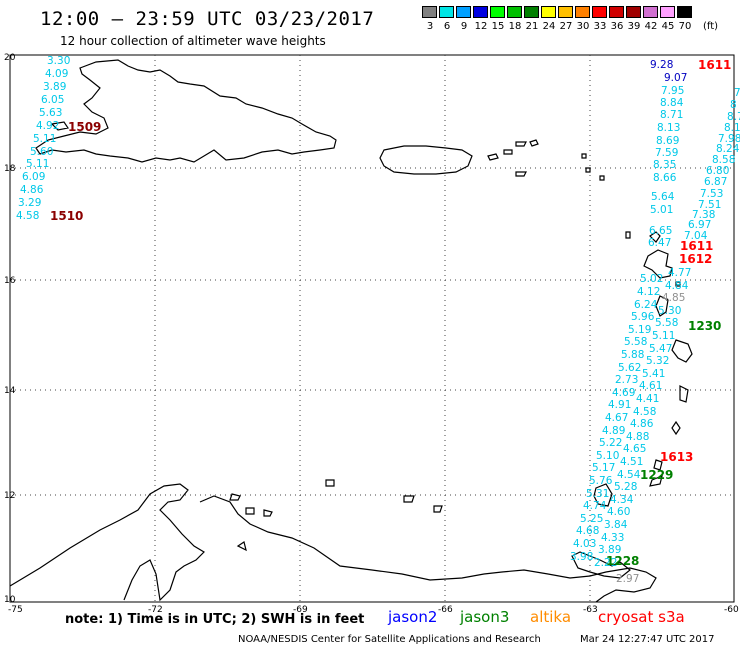  What do you see at coordinates (33, 177) in the screenshot?
I see `wave-height-value: 6.09` at bounding box center [33, 177].